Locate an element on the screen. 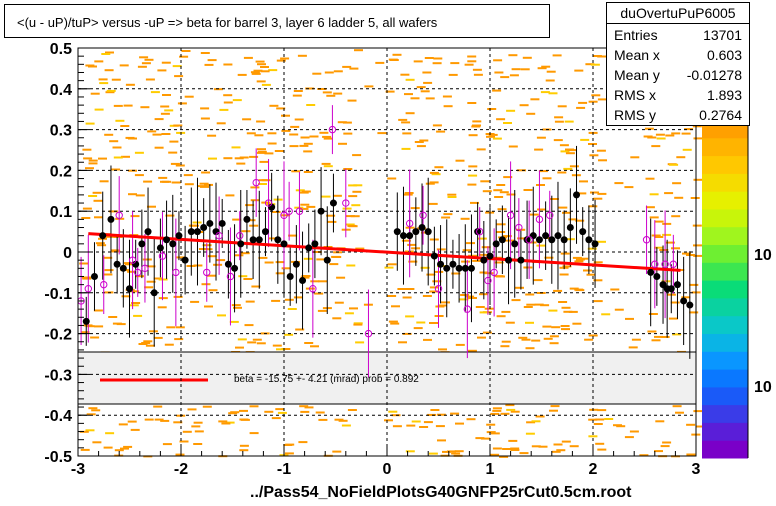  stats-row-entries: Entries 13701 is located at coordinates (678, 35).